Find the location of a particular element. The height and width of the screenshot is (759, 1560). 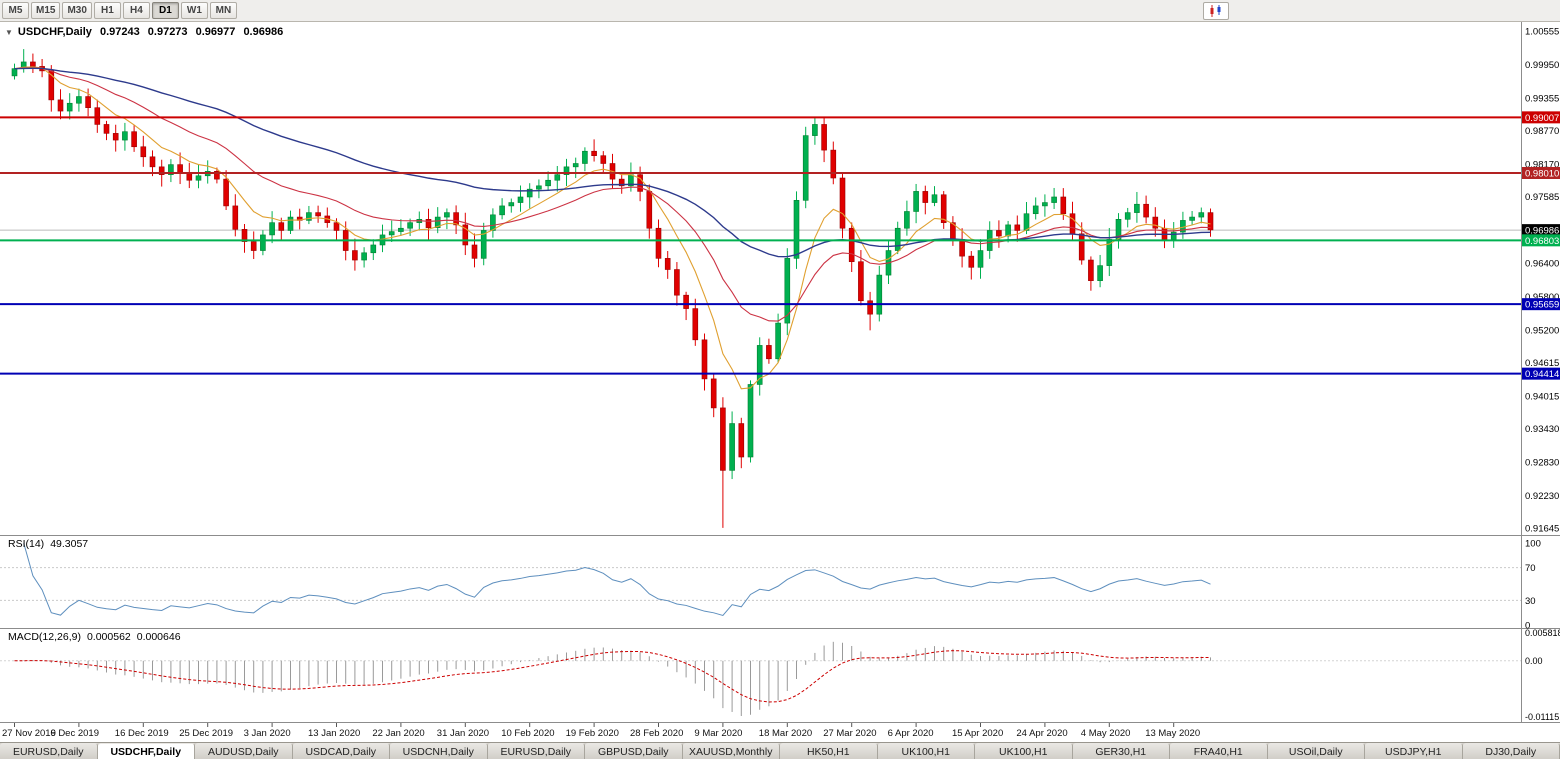

symbol-tab-xauusd-monthly: XAUUSD,Monthly is located at coordinates (731, 751).